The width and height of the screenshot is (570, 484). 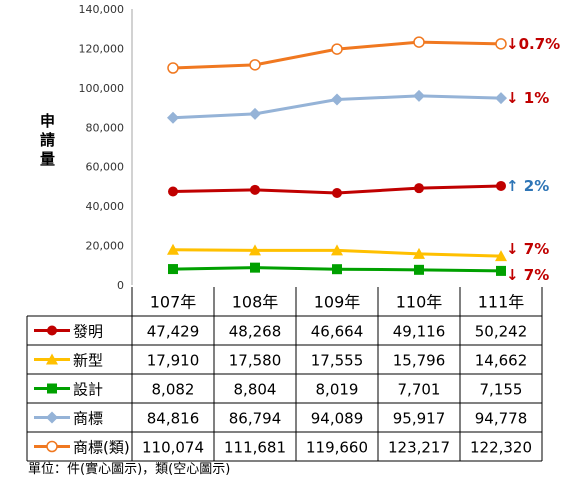 I want to click on table-cell-value: 17,580, so click(x=255, y=361).